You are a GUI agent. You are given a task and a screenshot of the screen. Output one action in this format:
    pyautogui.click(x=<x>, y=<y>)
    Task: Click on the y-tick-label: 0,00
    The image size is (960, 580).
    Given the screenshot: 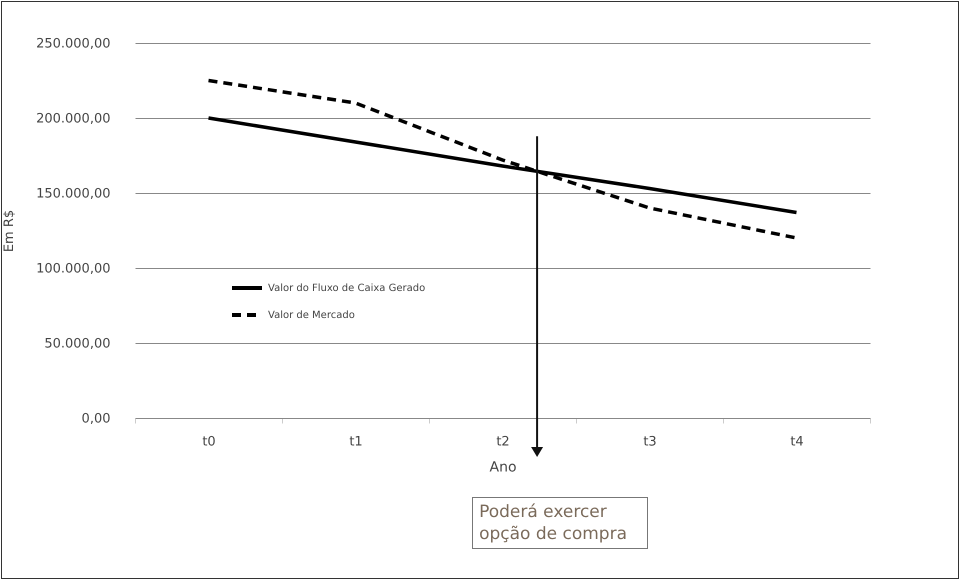 What is the action you would take?
    pyautogui.click(x=96, y=419)
    